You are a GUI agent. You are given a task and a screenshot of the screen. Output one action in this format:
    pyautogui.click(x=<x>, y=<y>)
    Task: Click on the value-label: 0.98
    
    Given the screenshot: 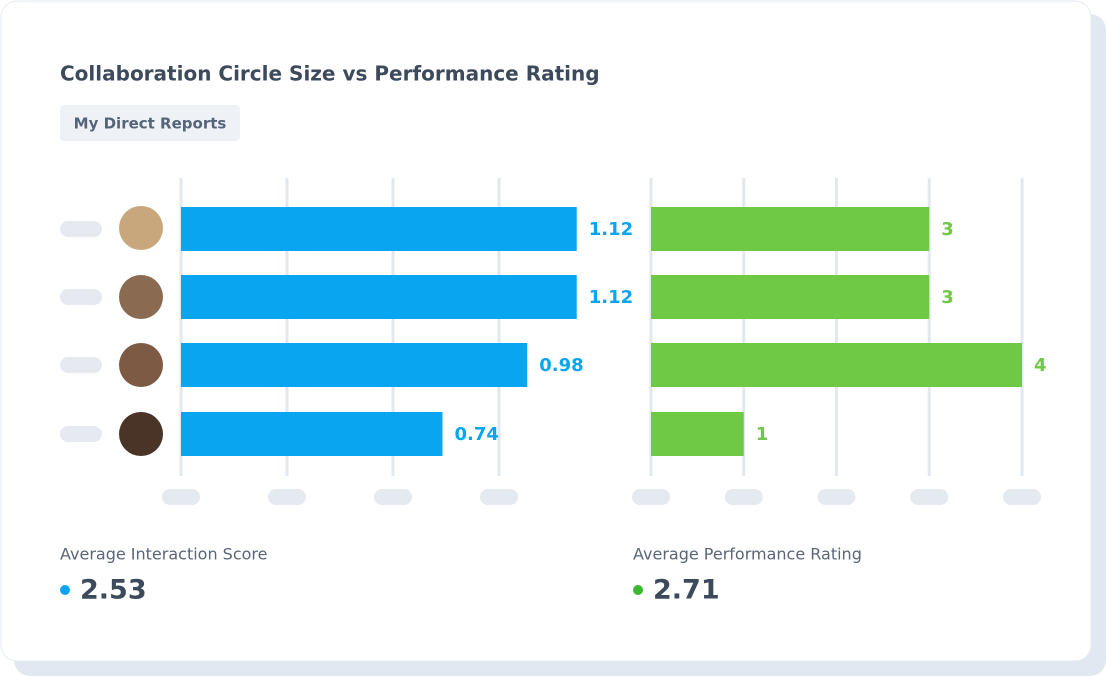 What is the action you would take?
    pyautogui.click(x=561, y=365)
    